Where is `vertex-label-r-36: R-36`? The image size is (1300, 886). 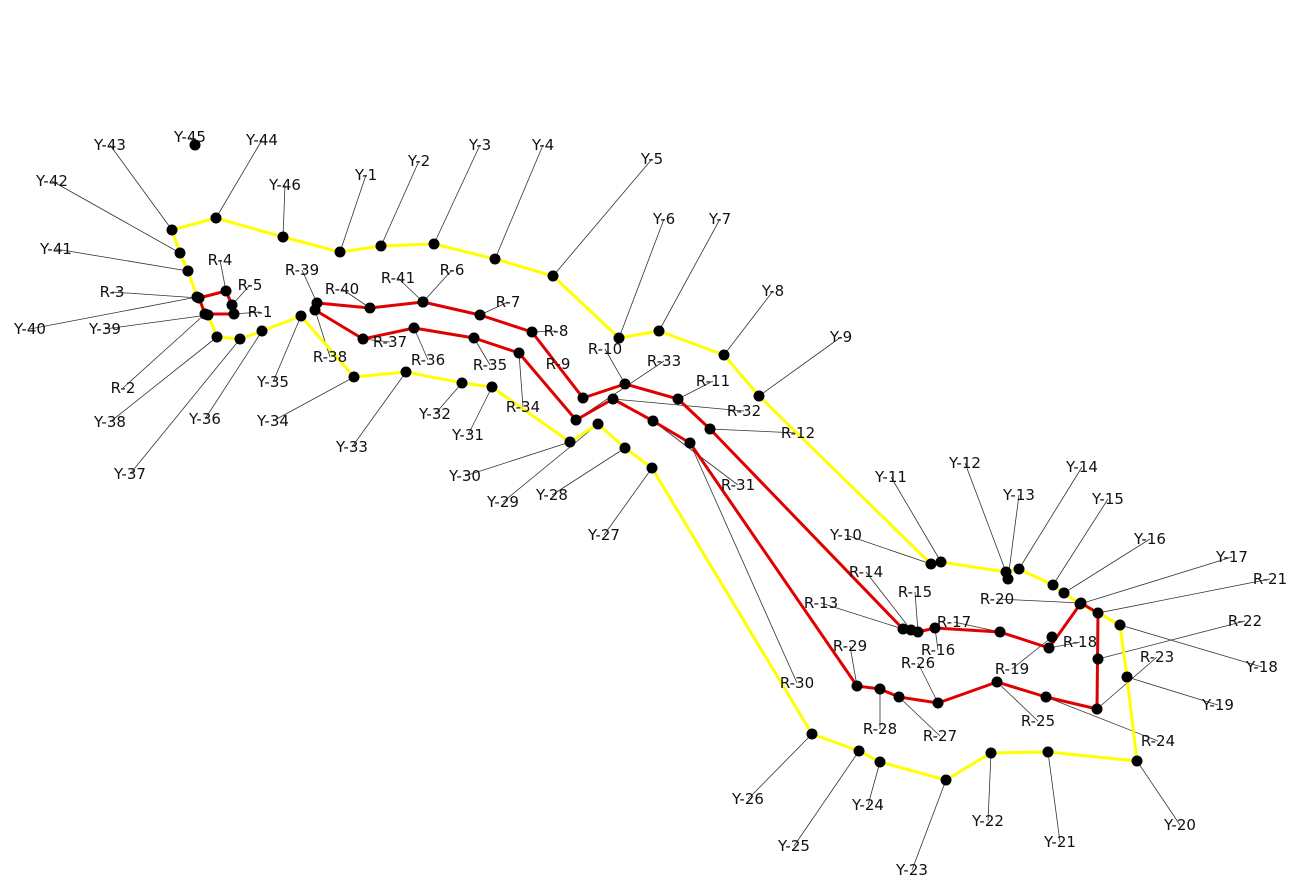 vertex-label-r-36: R-36 is located at coordinates (428, 360).